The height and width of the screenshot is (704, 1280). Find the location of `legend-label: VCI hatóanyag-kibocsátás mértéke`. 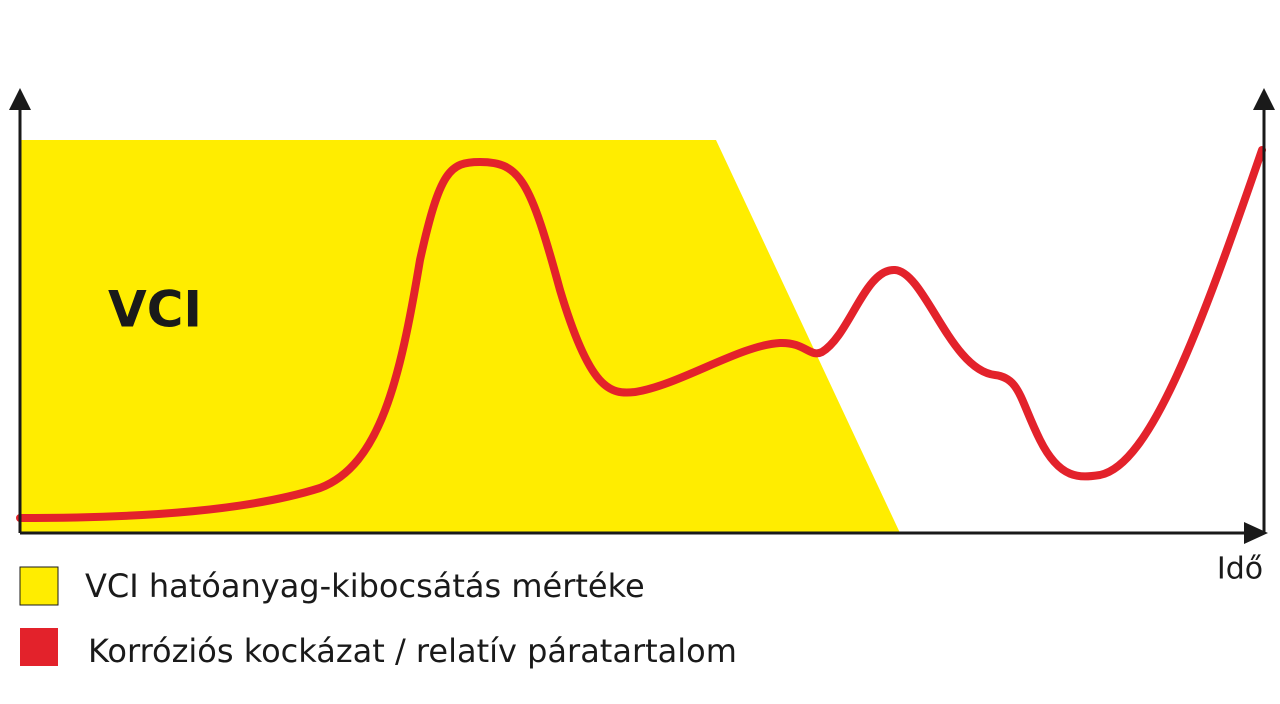

legend-label: VCI hatóanyag-kibocsátás mértéke is located at coordinates (365, 586).